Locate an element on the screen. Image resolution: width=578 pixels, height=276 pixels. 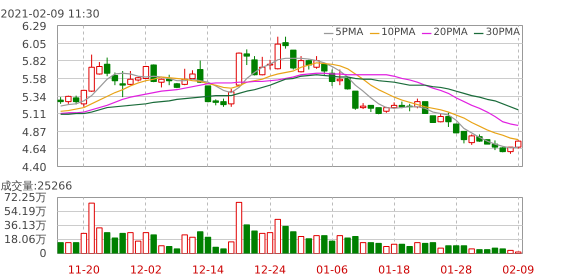
y-tick-label: 72.25万 is located at coordinates (25, 197).